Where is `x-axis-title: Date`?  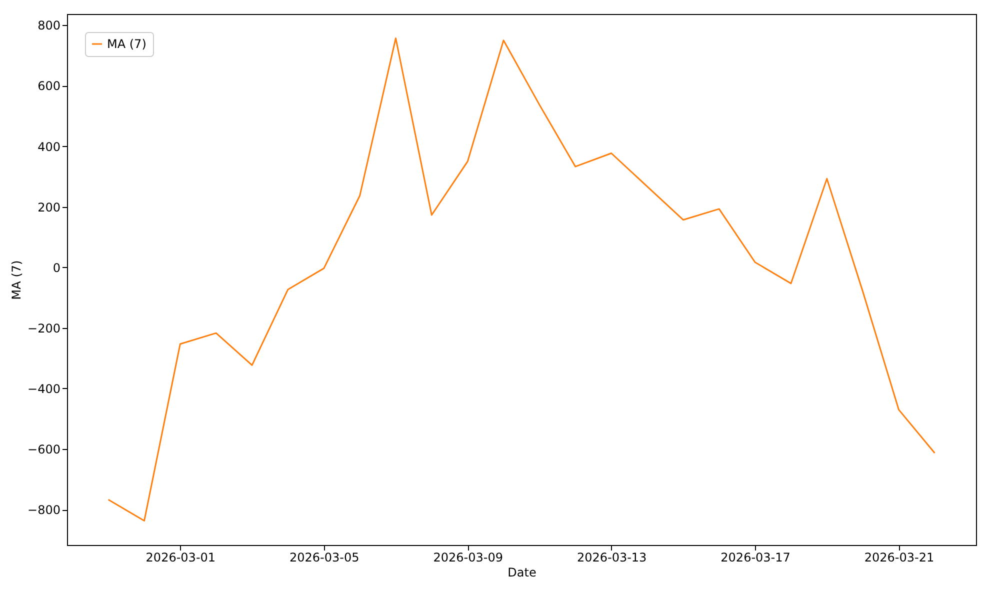 x-axis-title: Date is located at coordinates (522, 573).